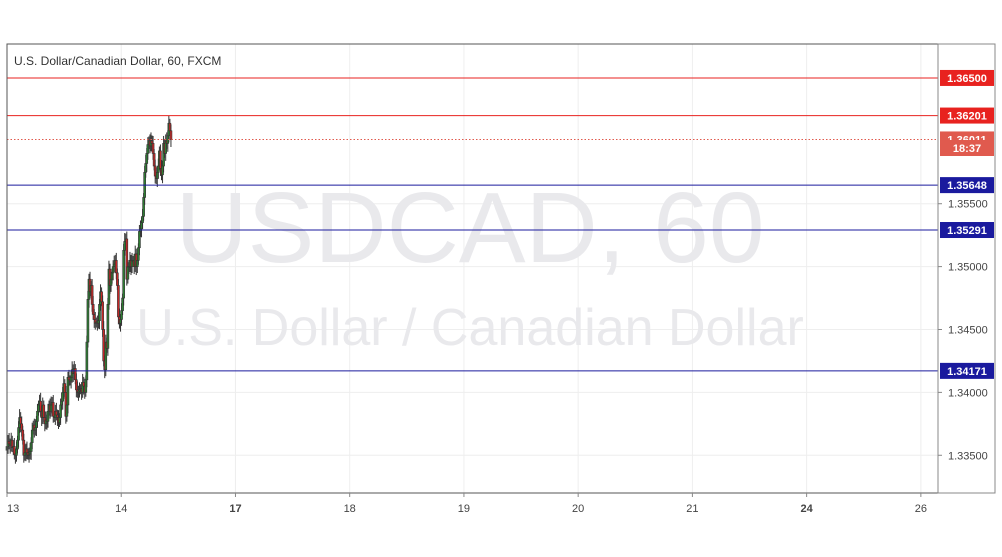  I want to click on time-axis: 13 14 17 18 19 20 21 24 26, so click(466, 504).